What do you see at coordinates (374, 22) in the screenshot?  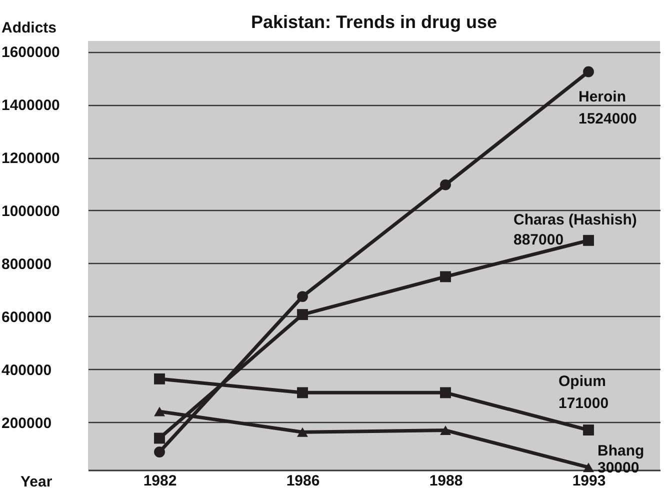 I see `chart-title: Pakistan: Trends in drug use` at bounding box center [374, 22].